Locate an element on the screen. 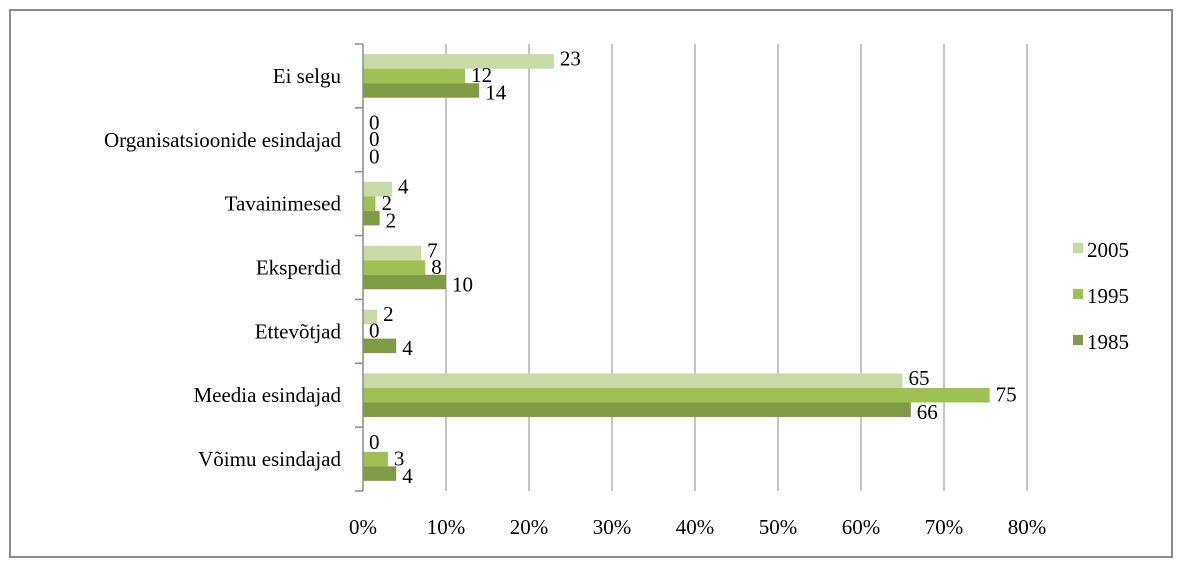  x-tick-label: 50% is located at coordinates (778, 527).